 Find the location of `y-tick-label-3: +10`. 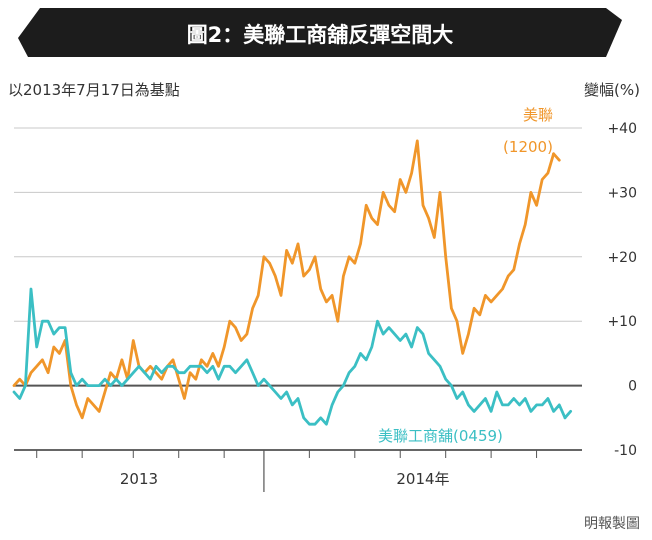

y-tick-label-3: +10 is located at coordinates (622, 322).